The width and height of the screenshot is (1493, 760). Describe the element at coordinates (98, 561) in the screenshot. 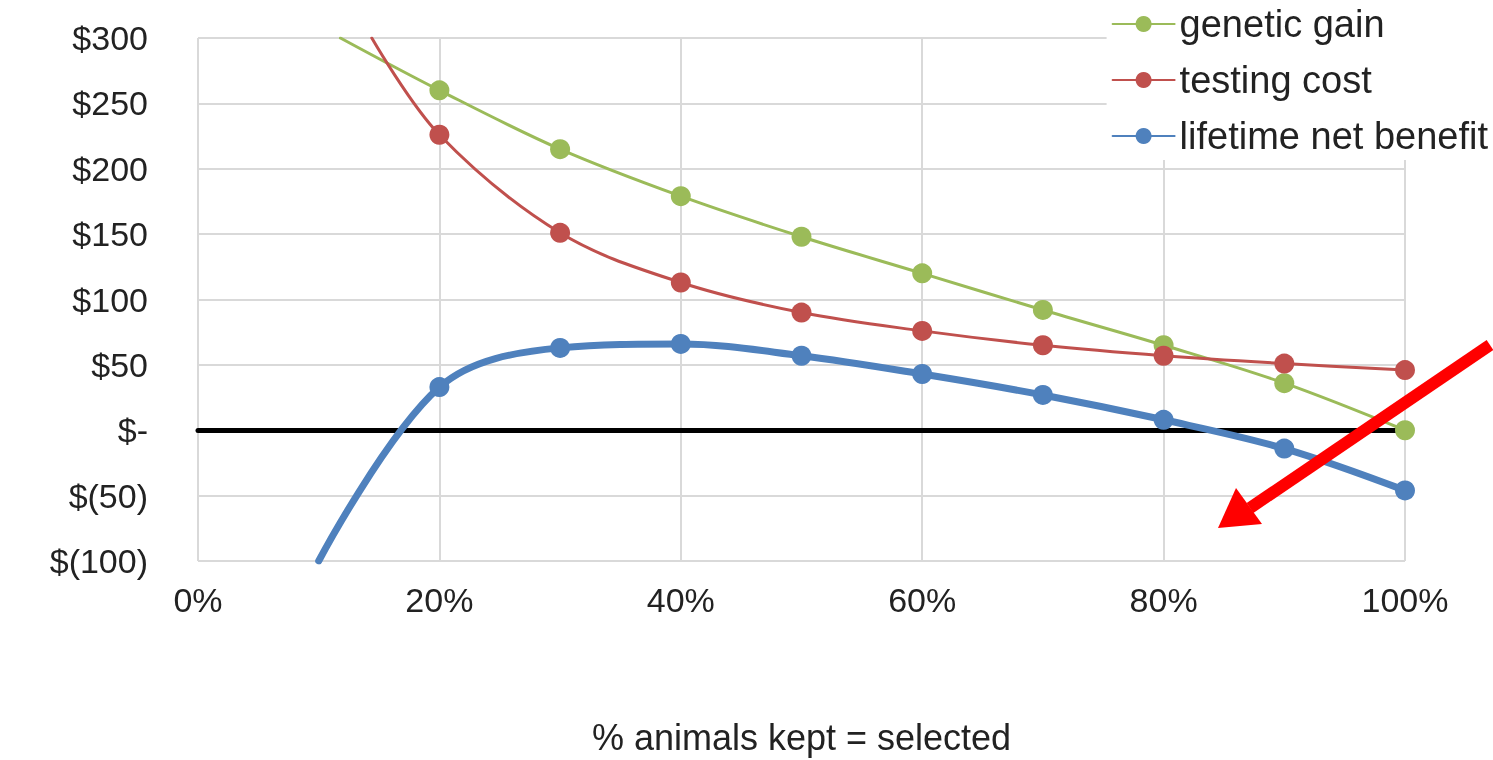

I see `y-tick-label: $(100)` at that location.